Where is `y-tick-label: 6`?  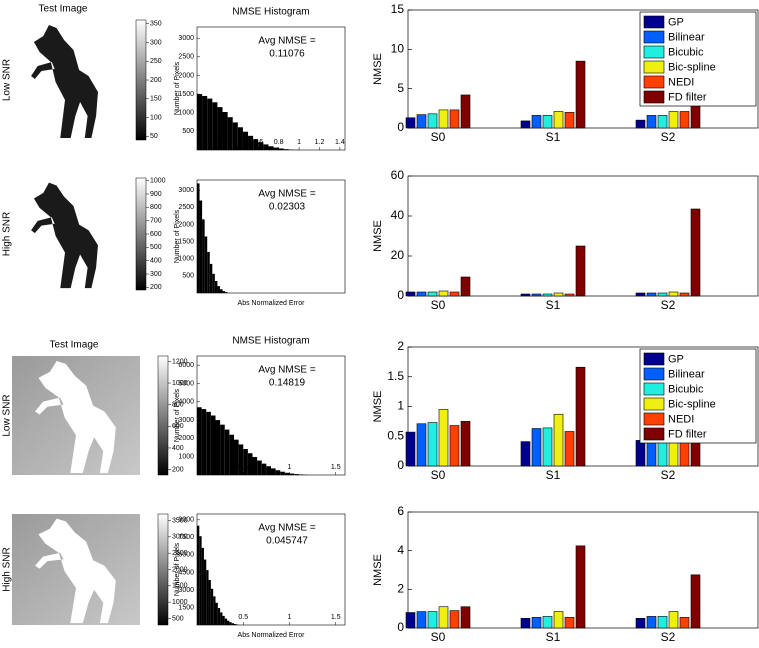 y-tick-label: 6 is located at coordinates (400, 511).